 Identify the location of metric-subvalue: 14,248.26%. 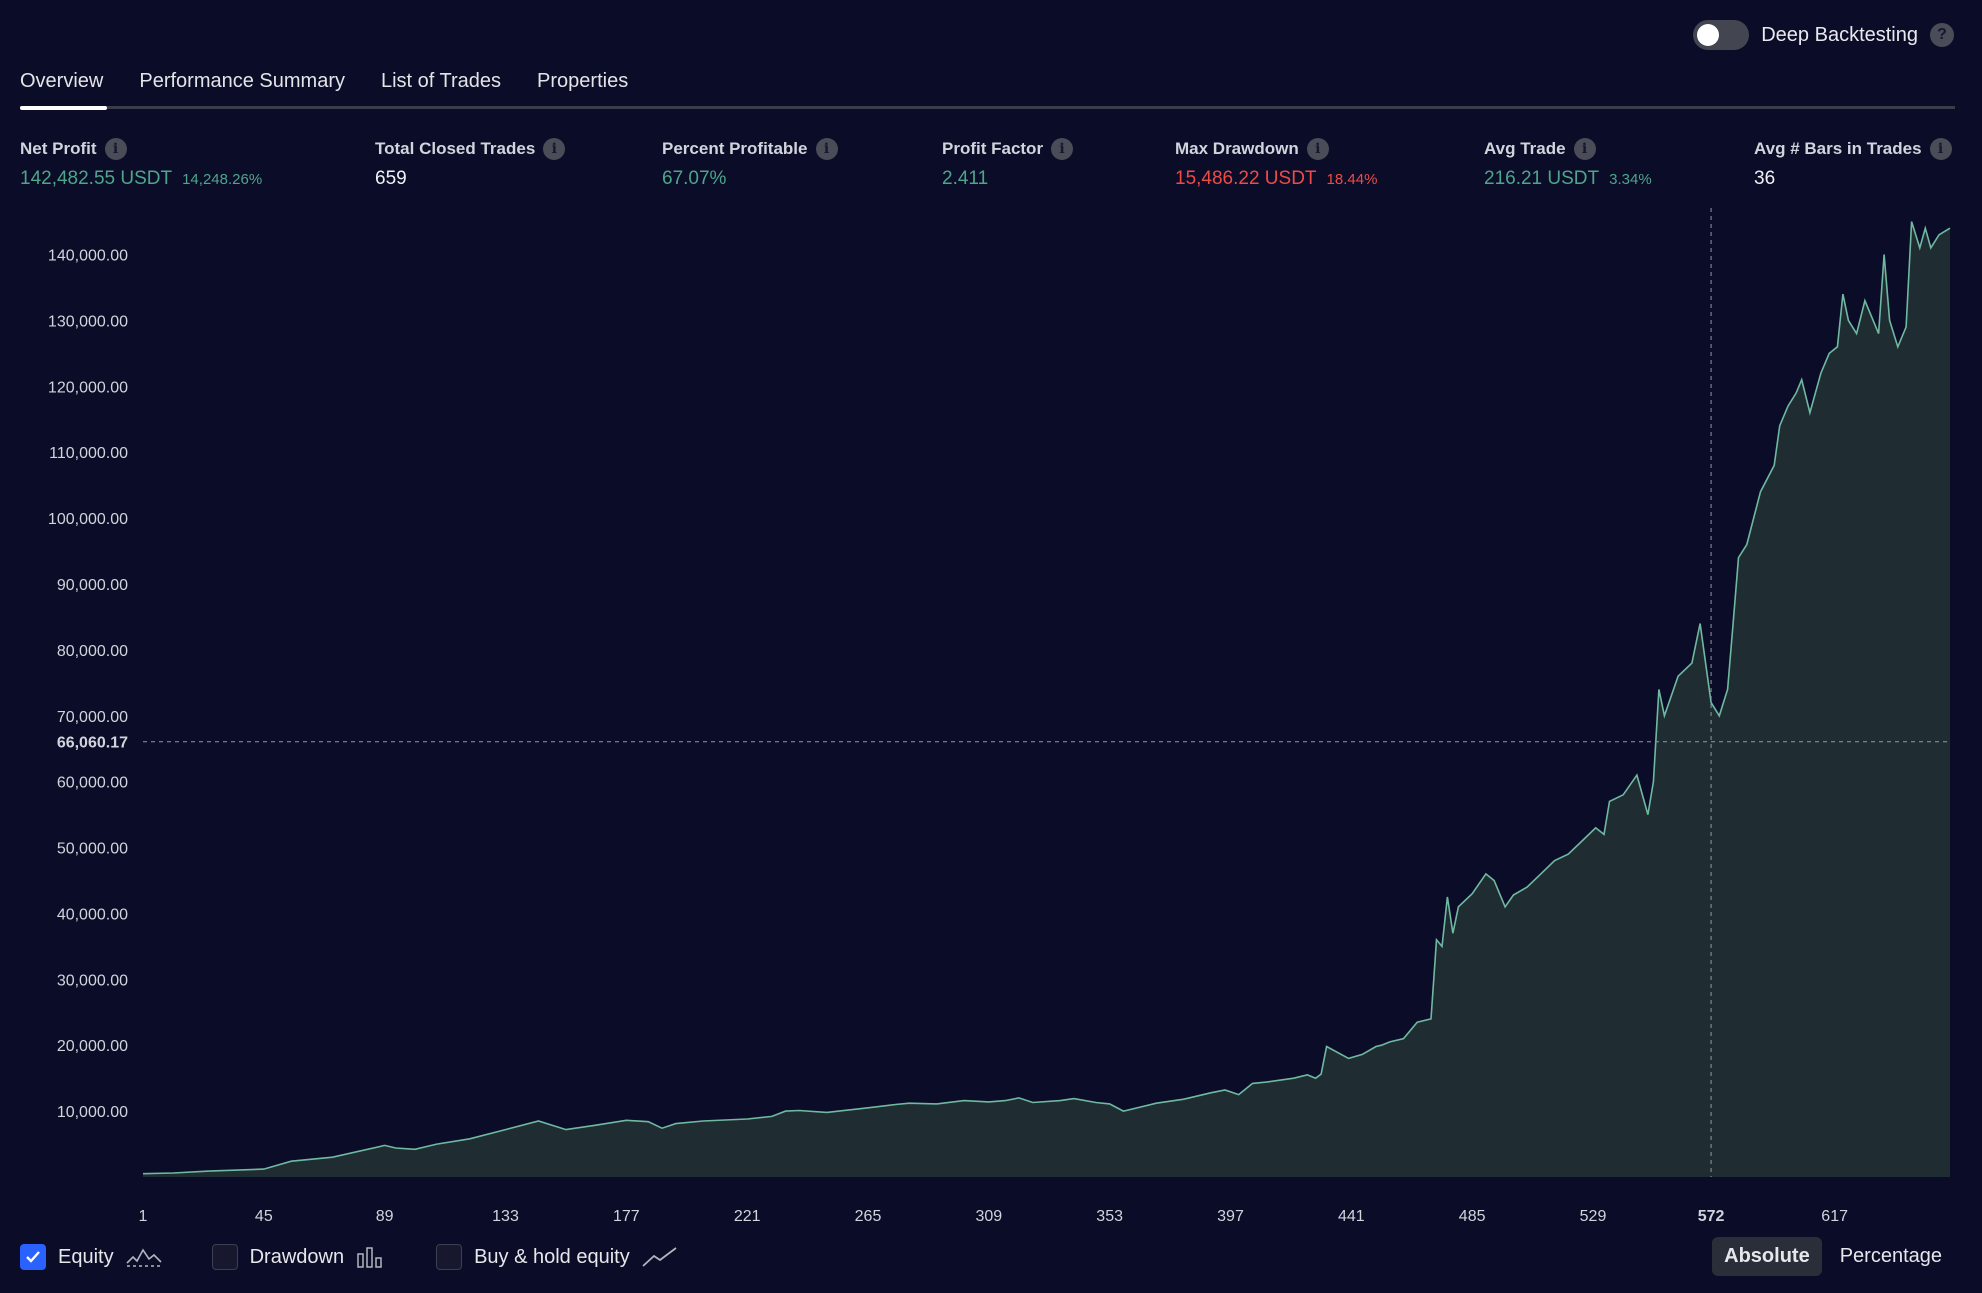
(222, 179).